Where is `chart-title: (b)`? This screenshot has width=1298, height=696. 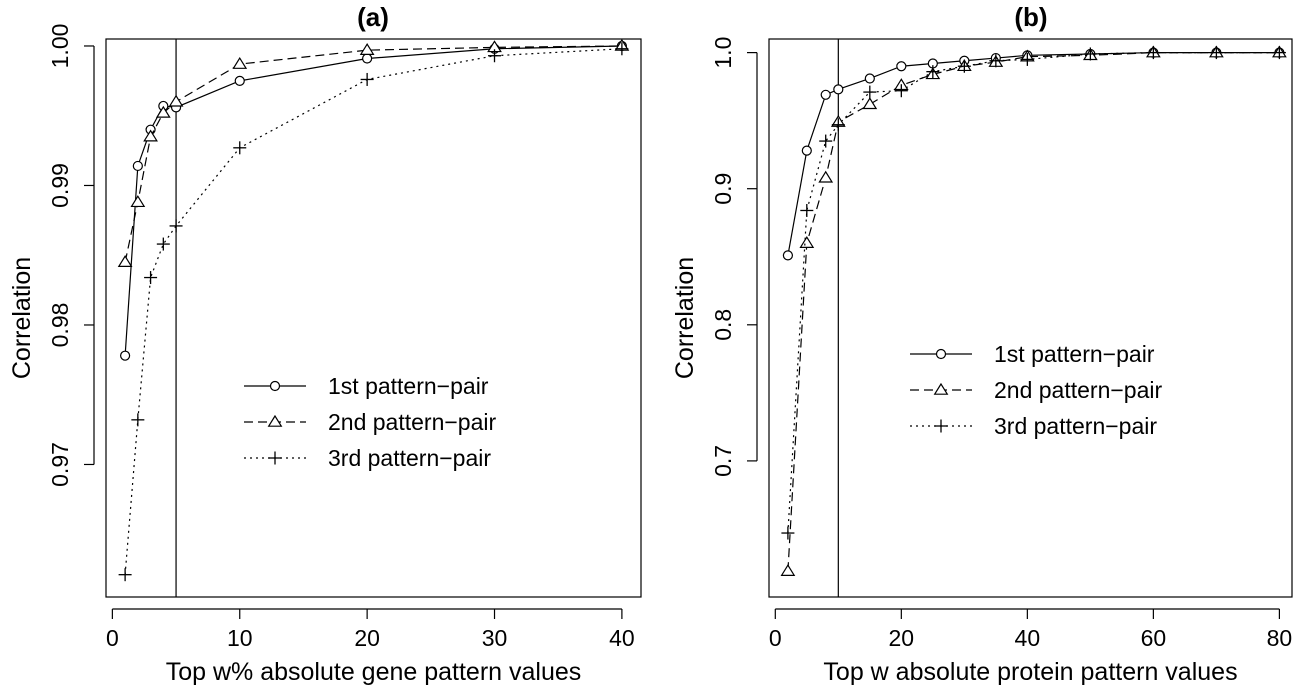 chart-title: (b) is located at coordinates (1030, 17).